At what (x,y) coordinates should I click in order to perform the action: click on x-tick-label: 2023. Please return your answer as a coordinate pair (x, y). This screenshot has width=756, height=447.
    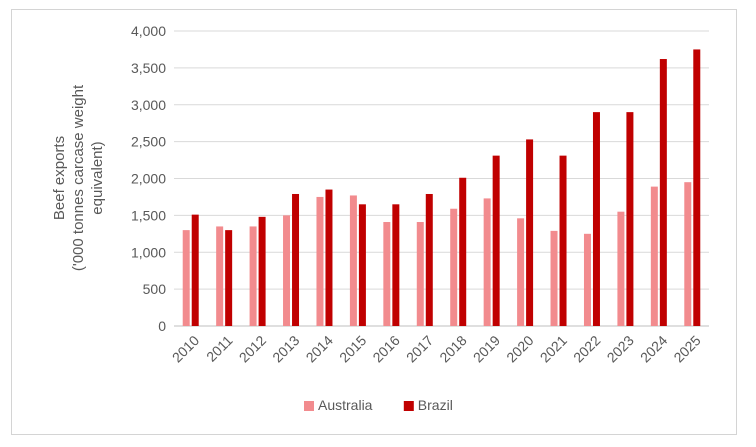
    Looking at the image, I should click on (620, 348).